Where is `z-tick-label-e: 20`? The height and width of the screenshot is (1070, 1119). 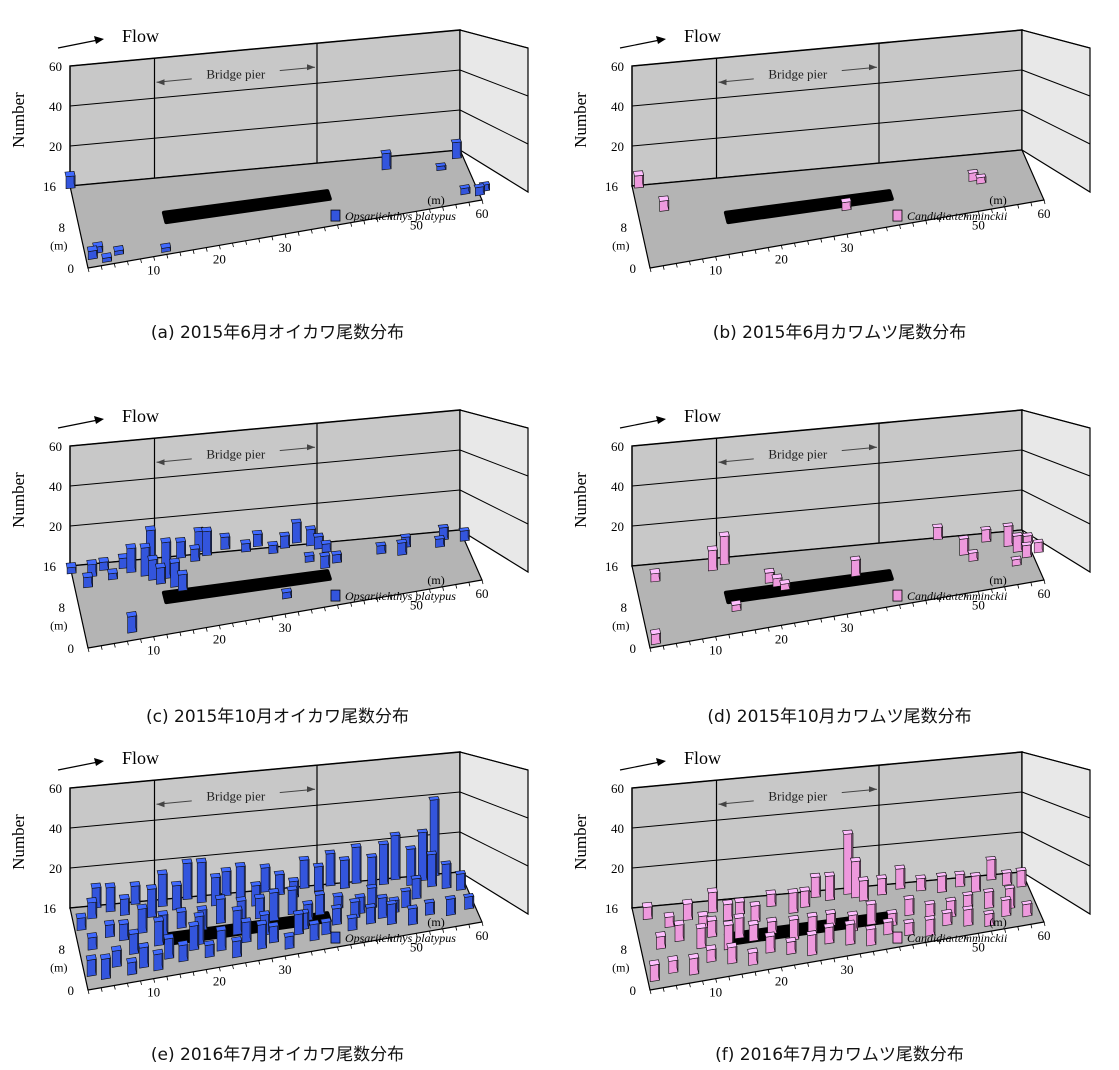 z-tick-label-e: 20 is located at coordinates (55, 868).